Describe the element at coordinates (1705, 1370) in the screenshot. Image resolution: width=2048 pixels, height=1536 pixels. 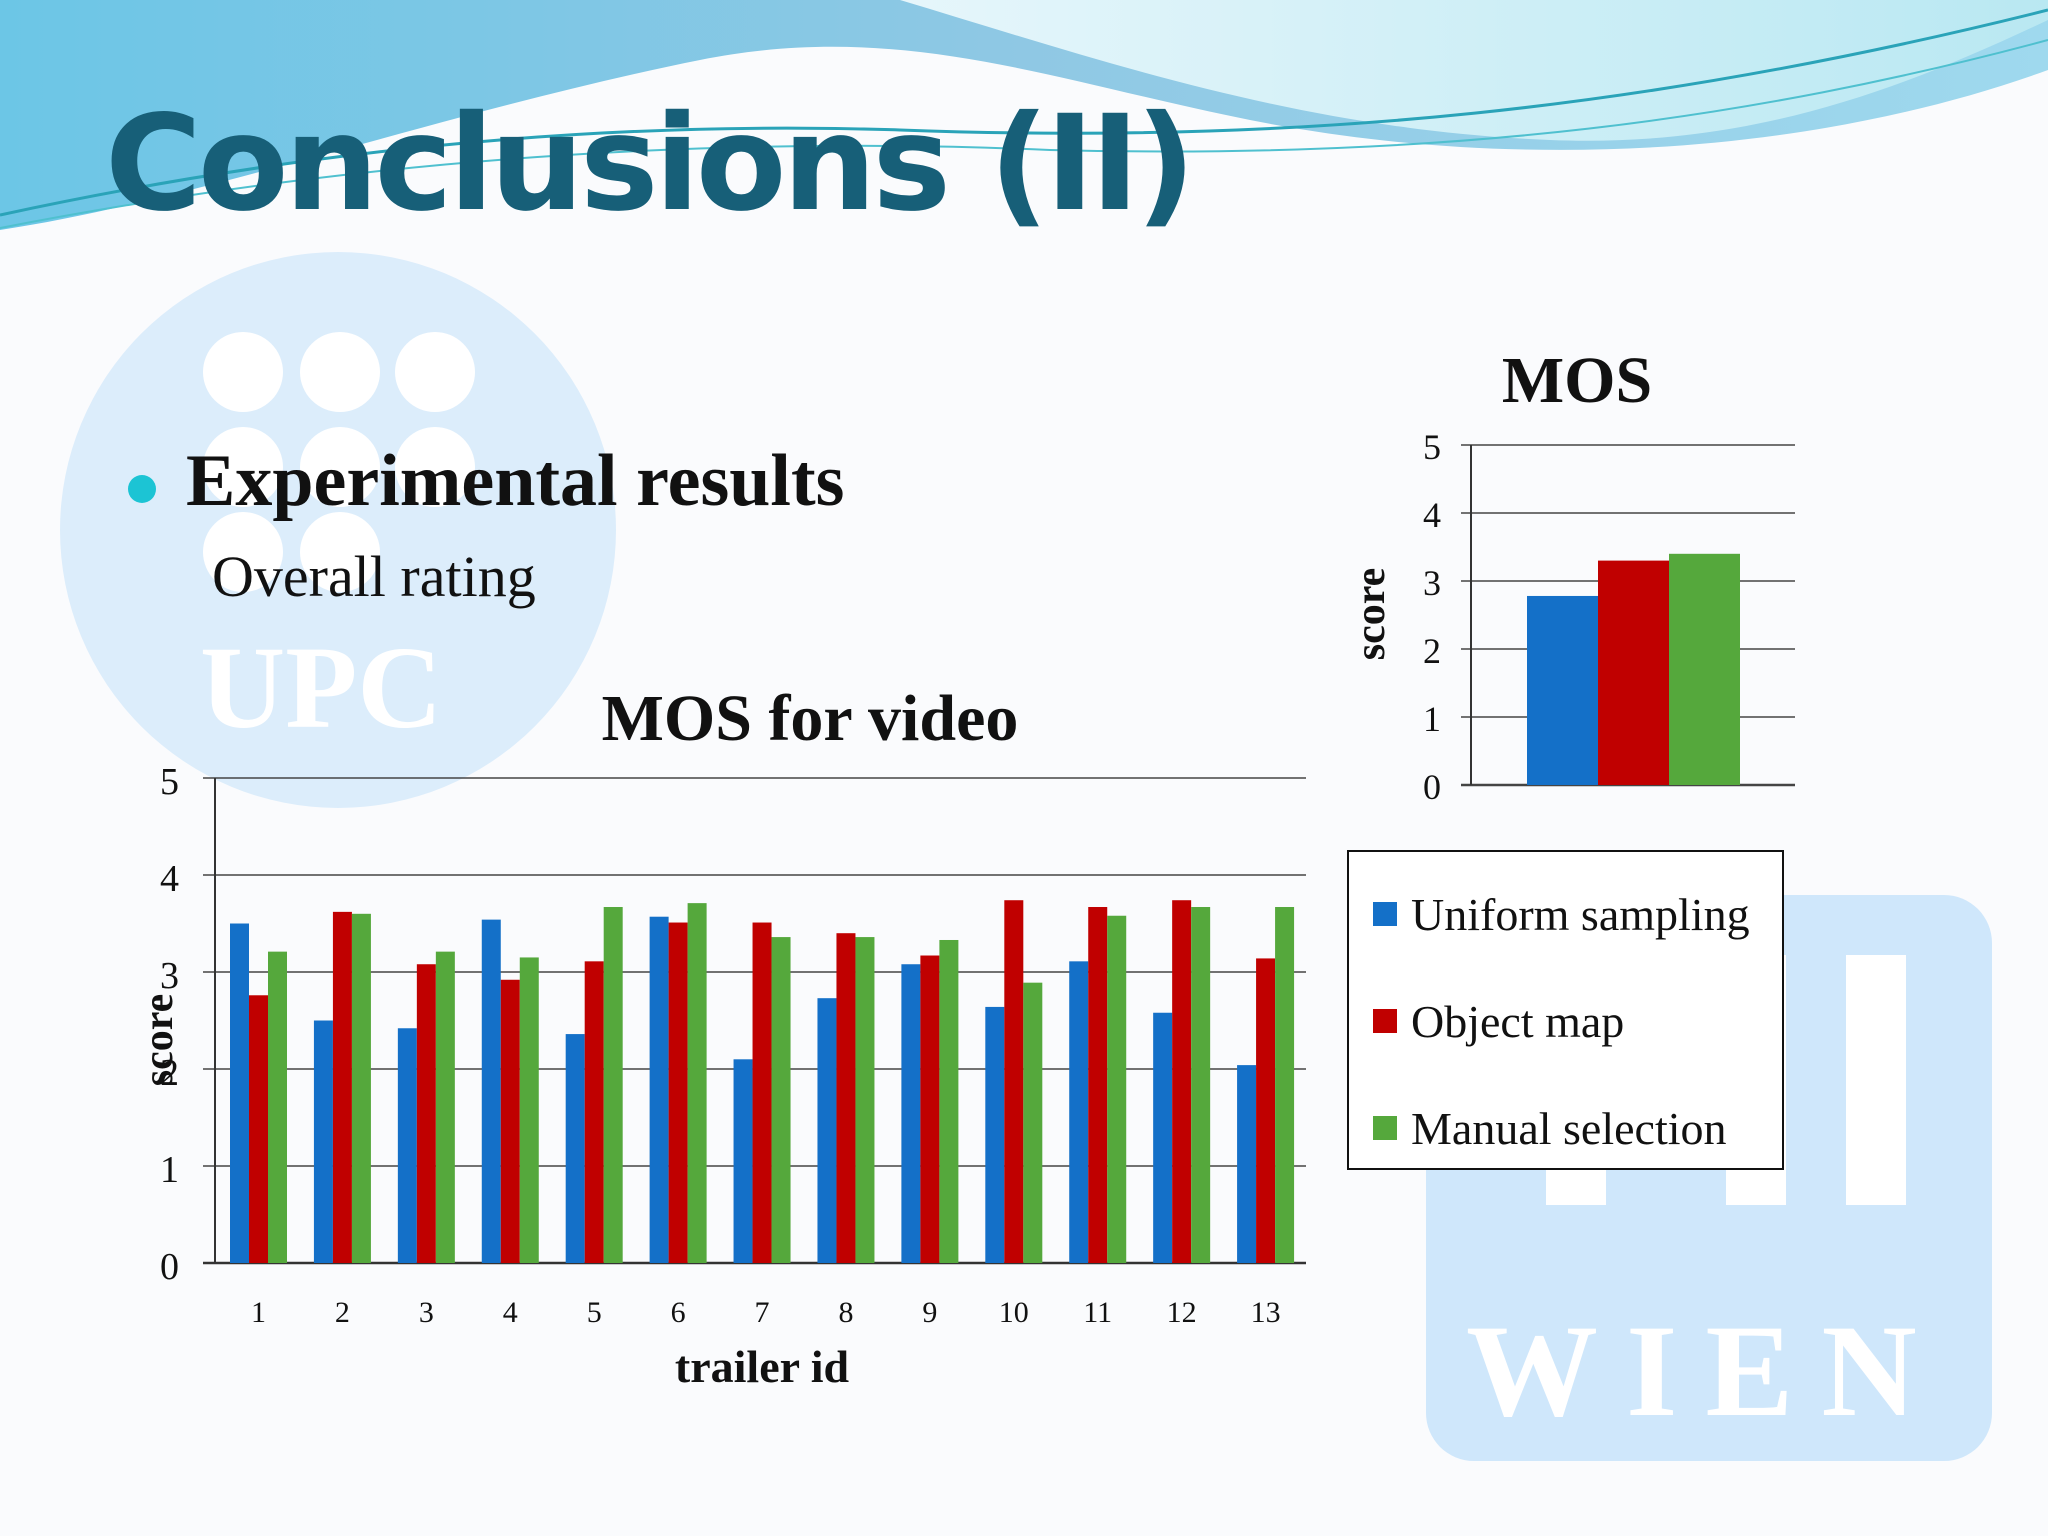
I see `tuwien-logo-text: WIEN` at that location.